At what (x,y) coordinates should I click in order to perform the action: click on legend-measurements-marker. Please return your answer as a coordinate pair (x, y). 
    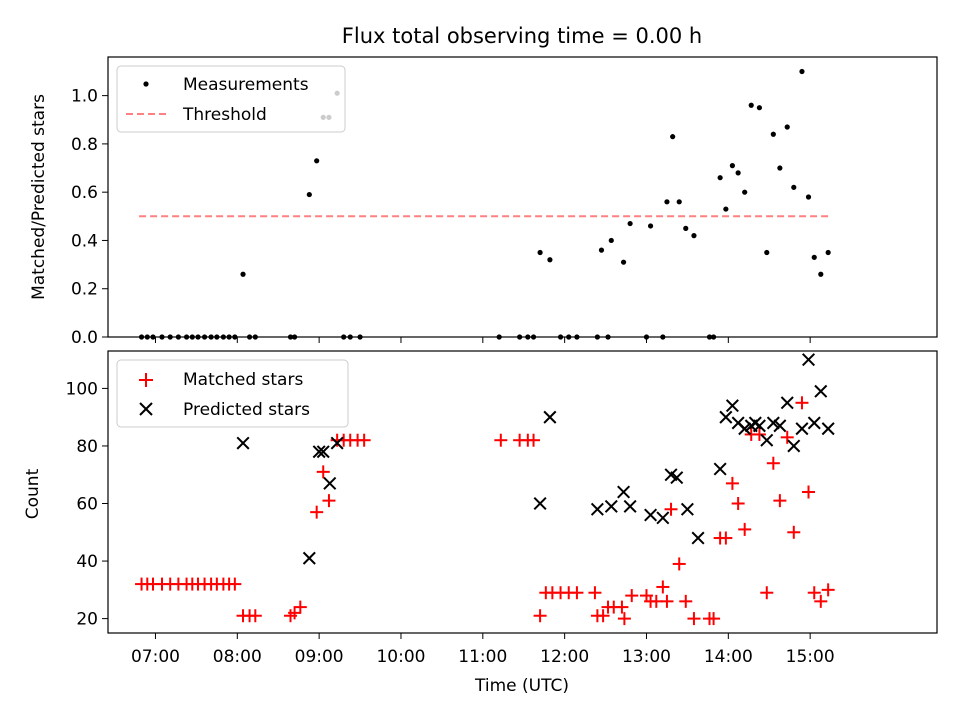
    Looking at the image, I should click on (146, 84).